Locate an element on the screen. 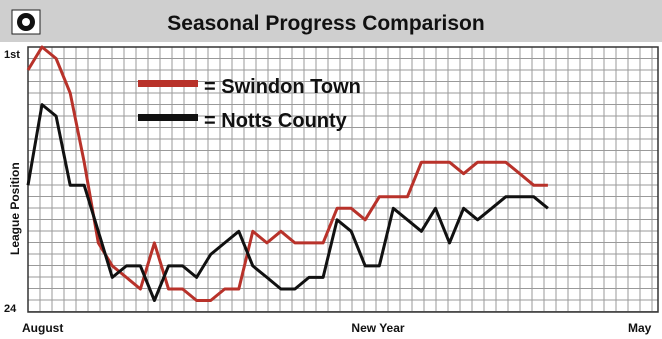  club-crest-icon is located at coordinates (26, 22).